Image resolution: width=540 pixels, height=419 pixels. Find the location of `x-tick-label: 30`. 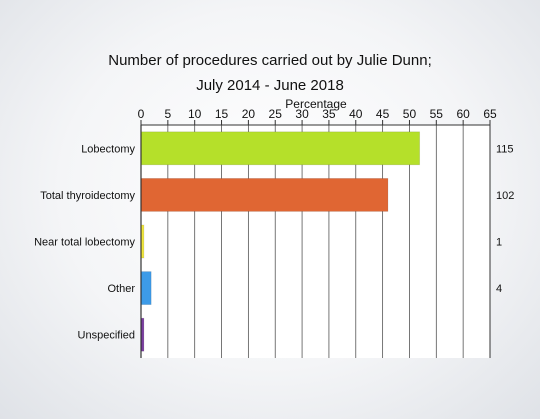

x-tick-label: 30 is located at coordinates (302, 114).